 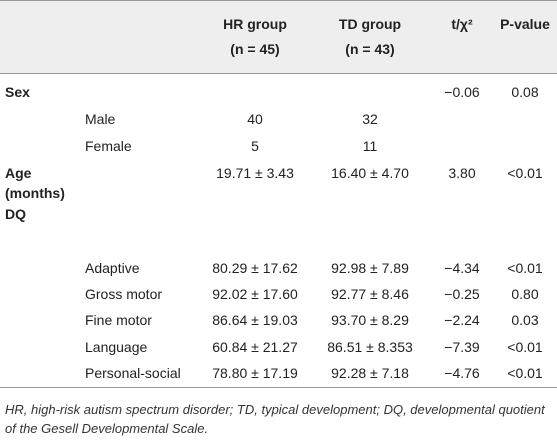 I want to click on cell: −0.25, so click(x=462, y=294).